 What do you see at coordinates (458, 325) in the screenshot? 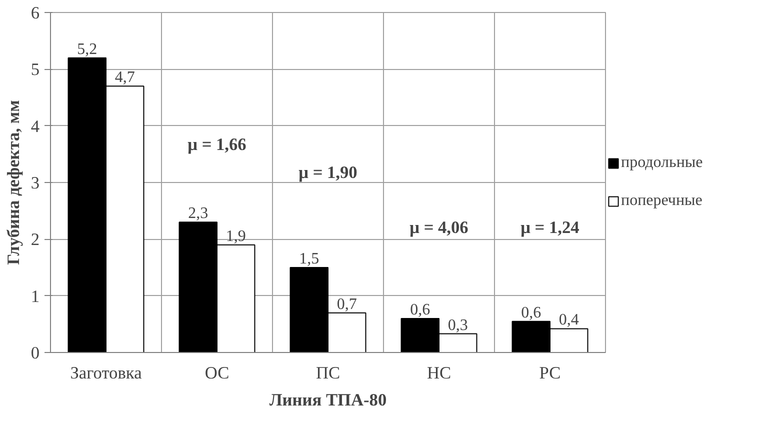
I see `data-label: 0,3` at bounding box center [458, 325].